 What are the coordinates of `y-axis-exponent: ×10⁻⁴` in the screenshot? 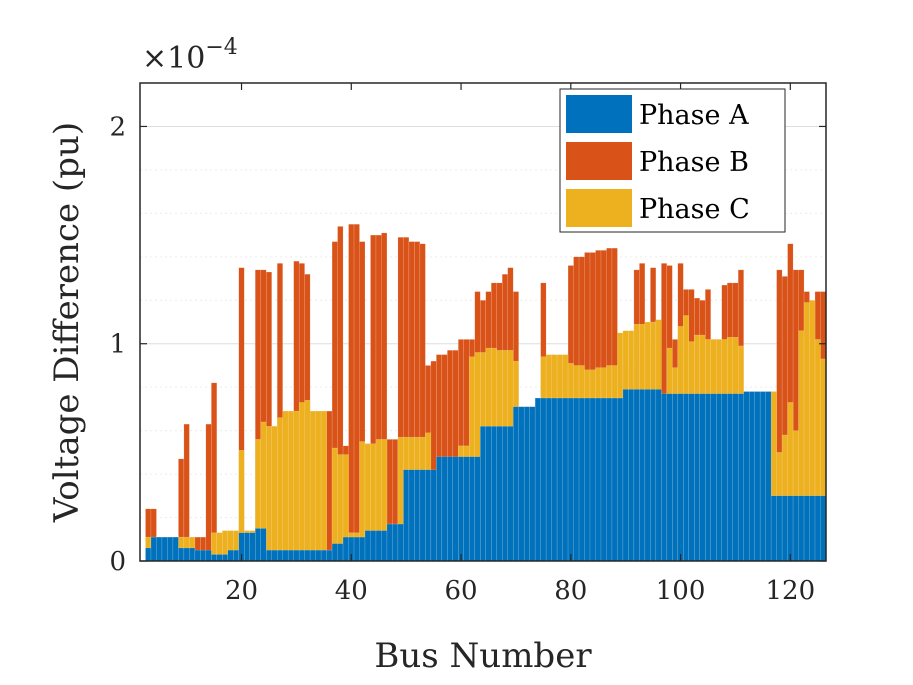 It's located at (190, 55).